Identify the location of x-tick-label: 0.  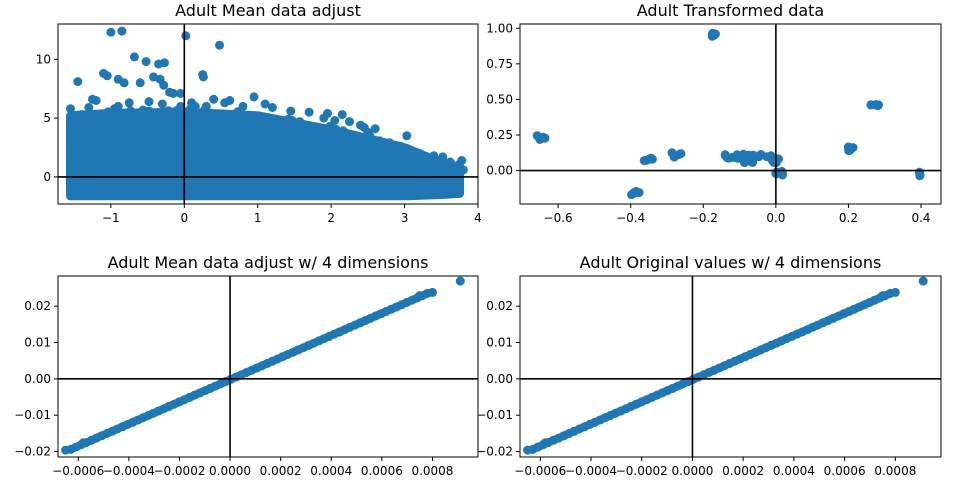
(184, 218).